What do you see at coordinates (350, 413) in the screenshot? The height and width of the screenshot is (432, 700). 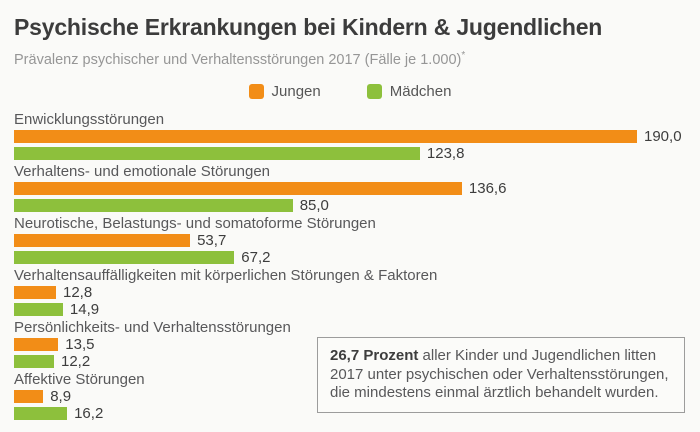 I see `bar-line-maedchen: 16,2` at bounding box center [350, 413].